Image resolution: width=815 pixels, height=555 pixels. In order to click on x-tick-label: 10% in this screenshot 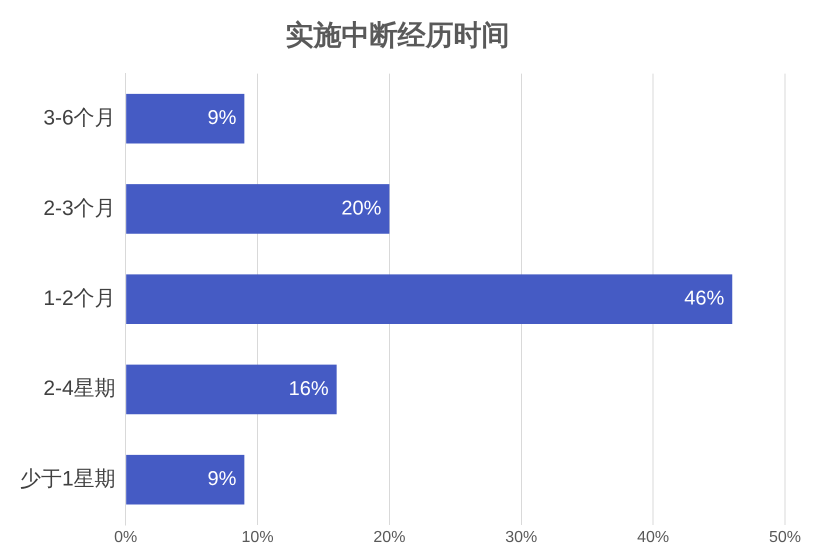, I will do `click(258, 537)`.